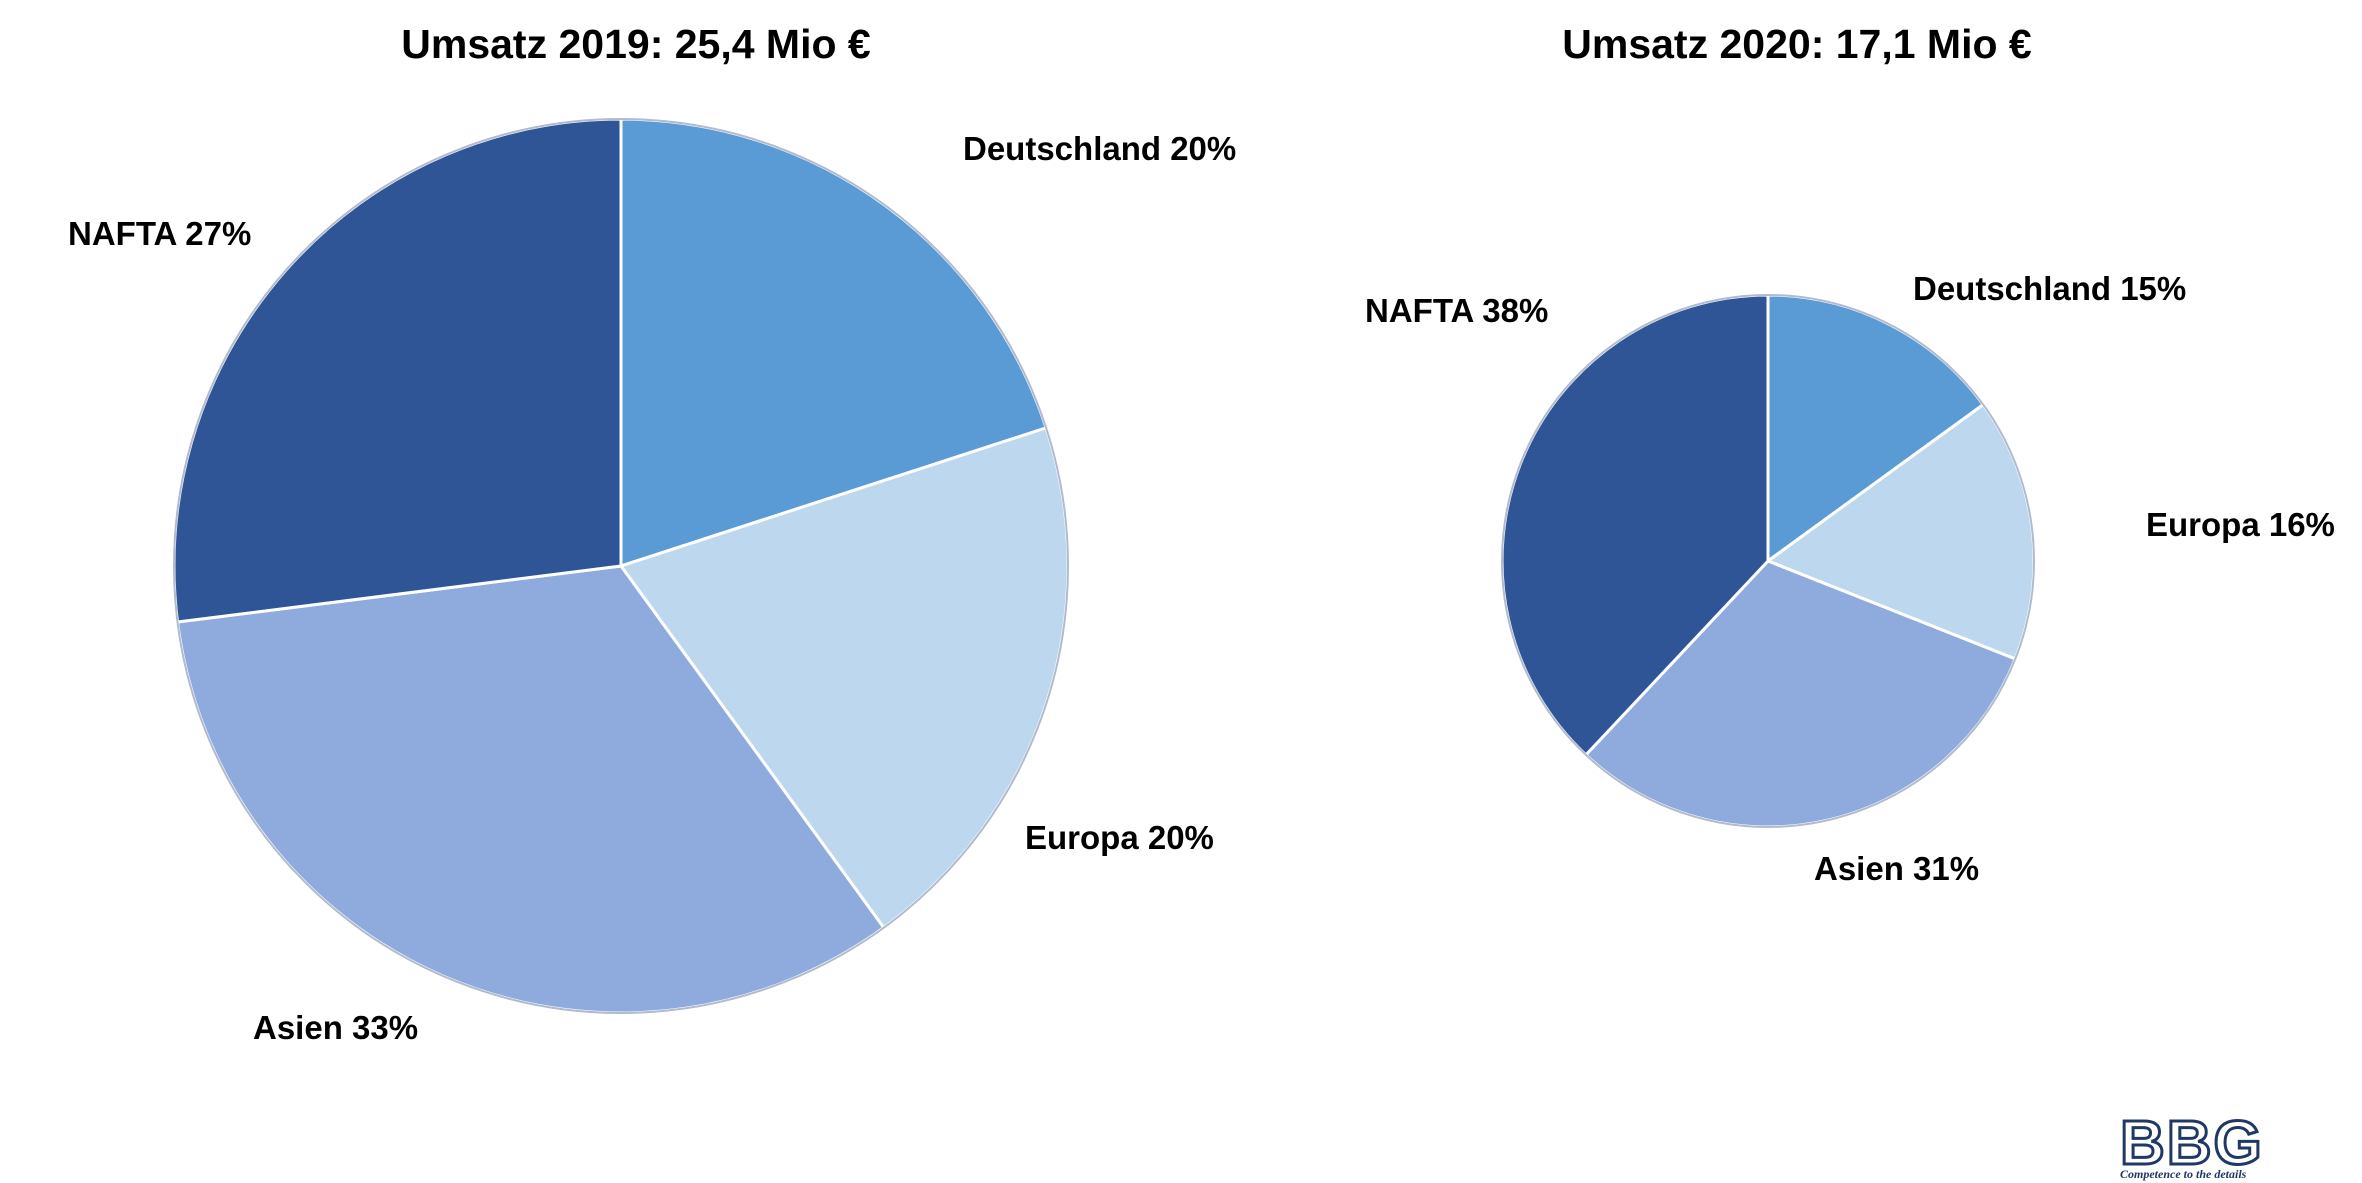 The height and width of the screenshot is (1183, 2362). Describe the element at coordinates (397, 370) in the screenshot. I see `pie-slice-nafta-2019` at that location.